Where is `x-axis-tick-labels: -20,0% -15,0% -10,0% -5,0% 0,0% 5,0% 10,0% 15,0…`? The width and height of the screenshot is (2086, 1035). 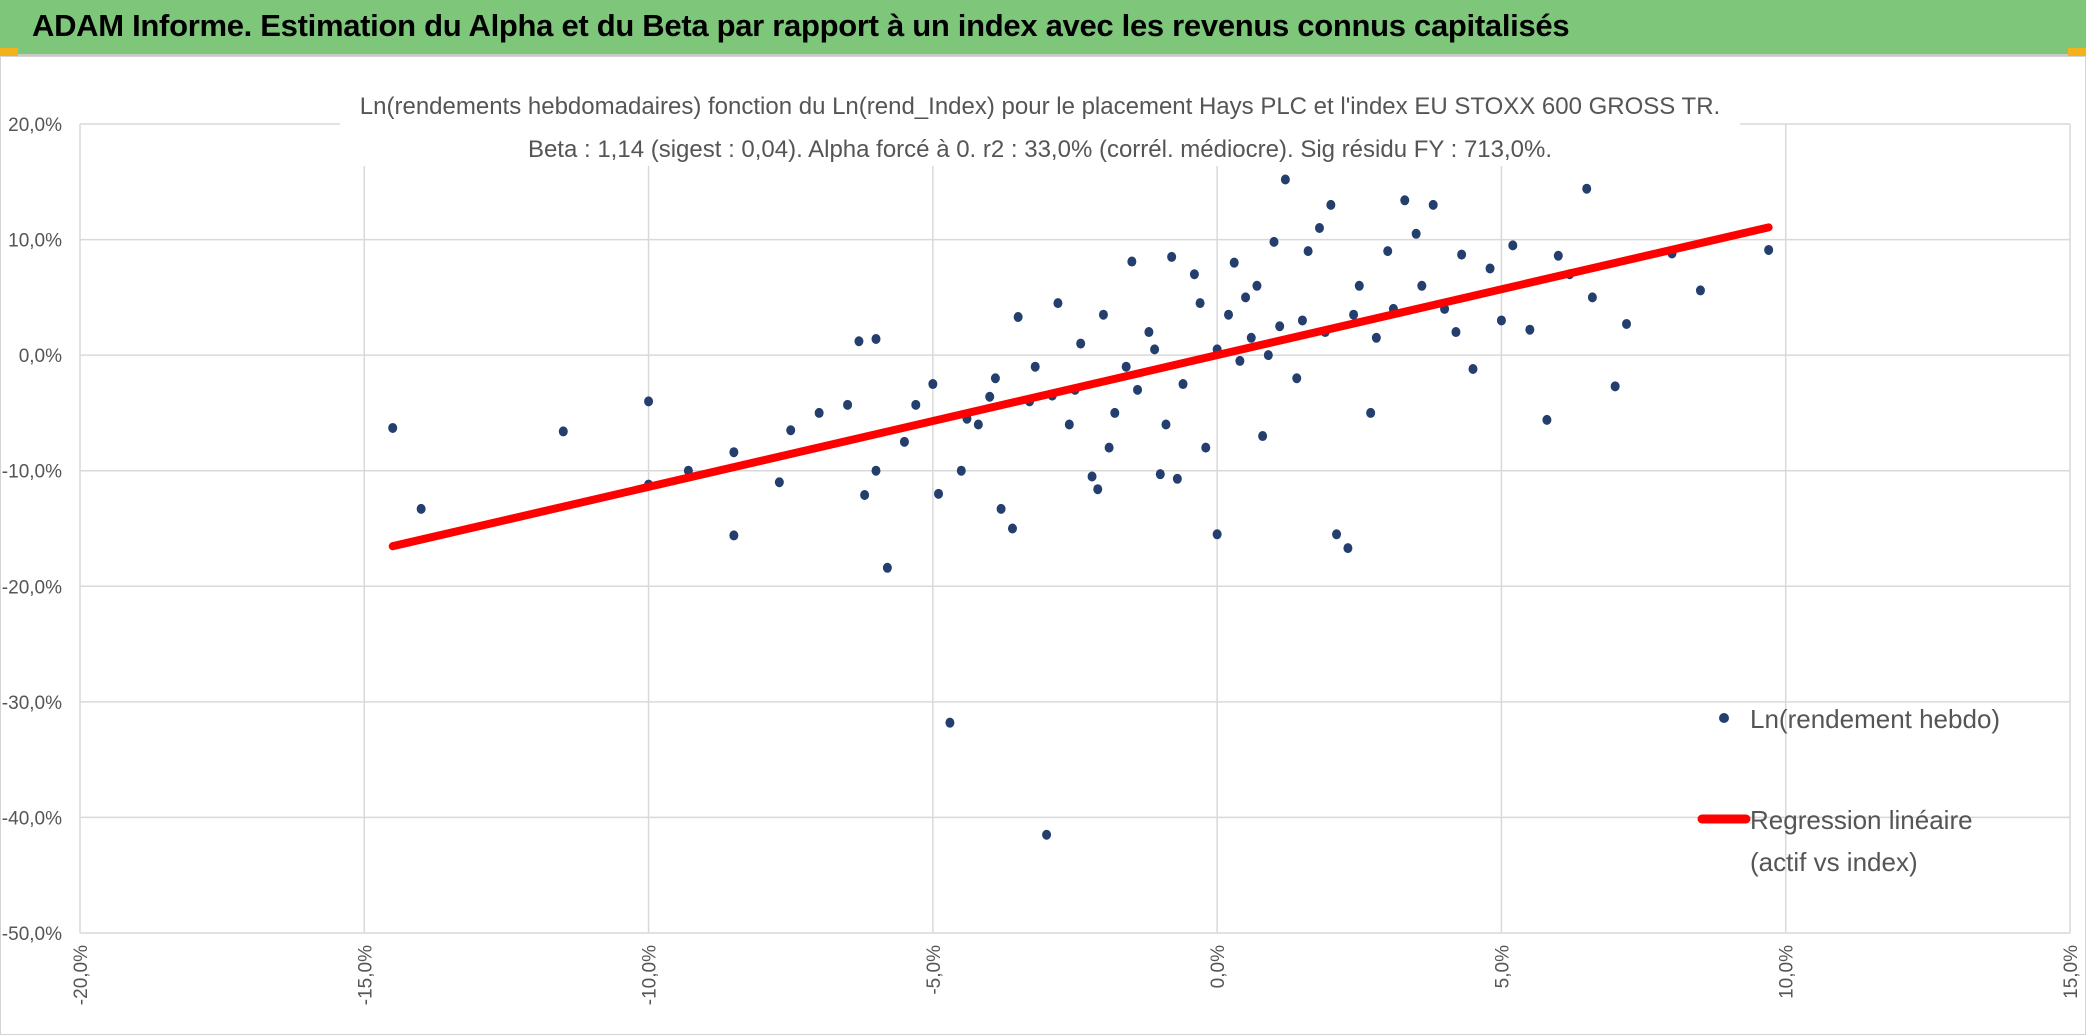
x-axis-tick-labels: -20,0% -15,0% -10,0% -5,0% 0,0% 5,0% 10,0% 15,0… is located at coordinates (1076, 975).